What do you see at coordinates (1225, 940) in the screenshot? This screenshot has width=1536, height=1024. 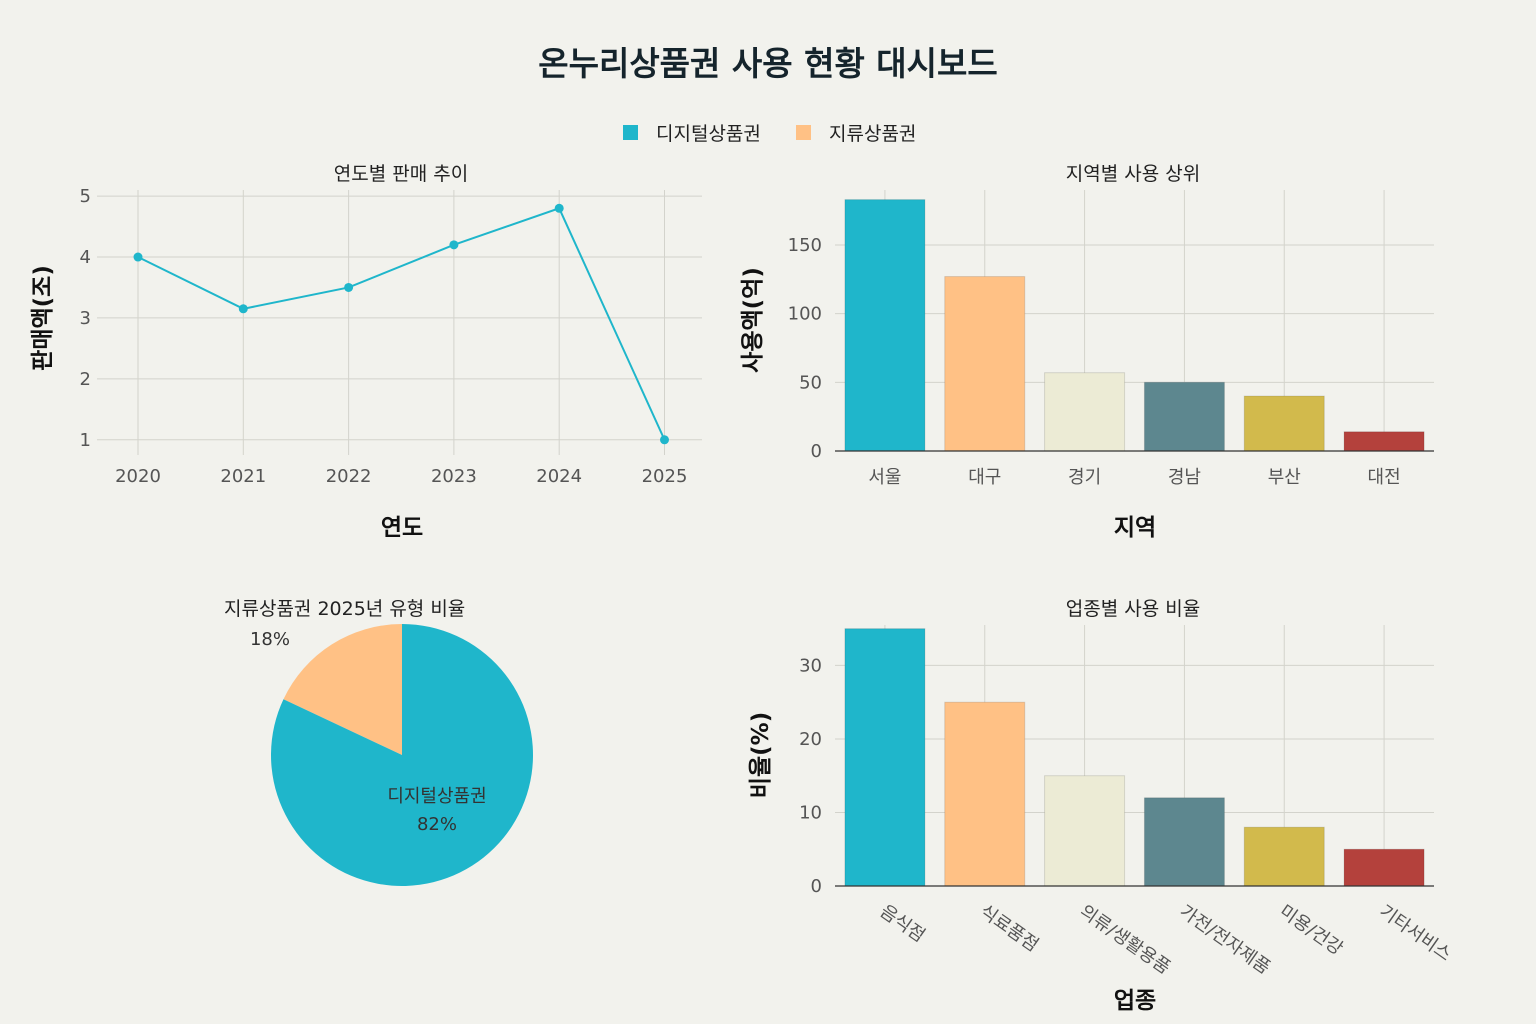 I see `industry-ratio-x-tick: 가전/전자제품` at bounding box center [1225, 940].